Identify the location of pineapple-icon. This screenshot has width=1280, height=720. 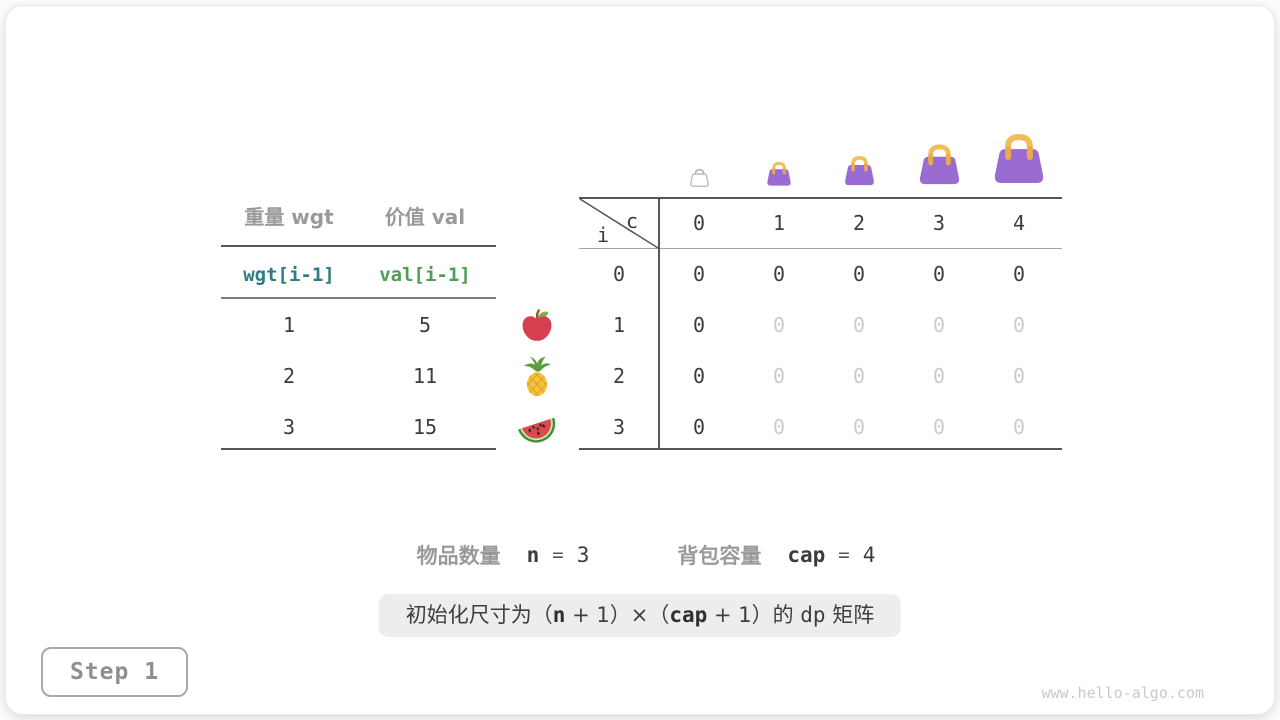
(537, 376).